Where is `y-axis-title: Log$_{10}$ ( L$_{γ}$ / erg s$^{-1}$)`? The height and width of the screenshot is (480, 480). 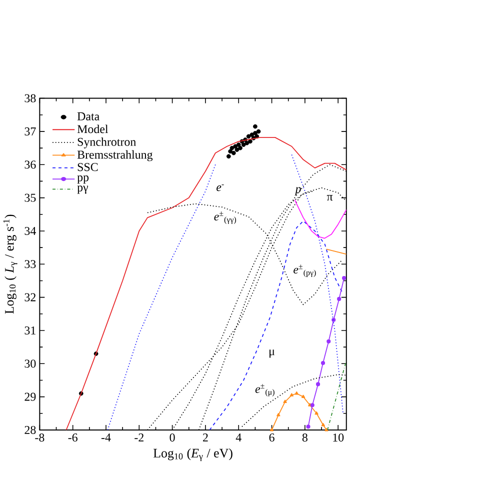
y-axis-title: Log$_{10}$ ( L$_{γ}$ / erg s$^{-1}$) is located at coordinates (10, 264).